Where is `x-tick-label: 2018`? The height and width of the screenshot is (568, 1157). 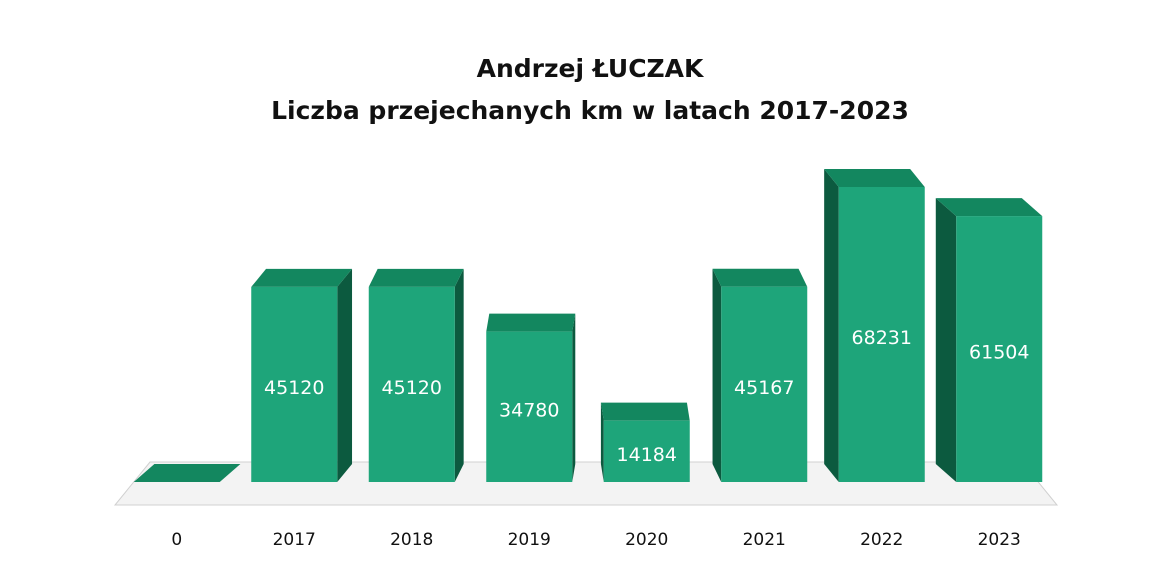 x-tick-label: 2018 is located at coordinates (411, 540).